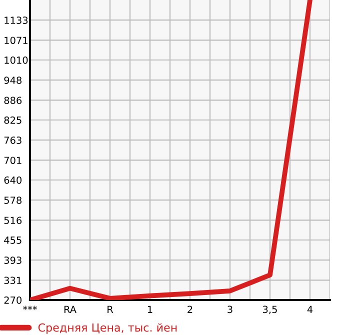 The height and width of the screenshot is (335, 345). I want to click on y-tick-label: 393, so click(13, 260).